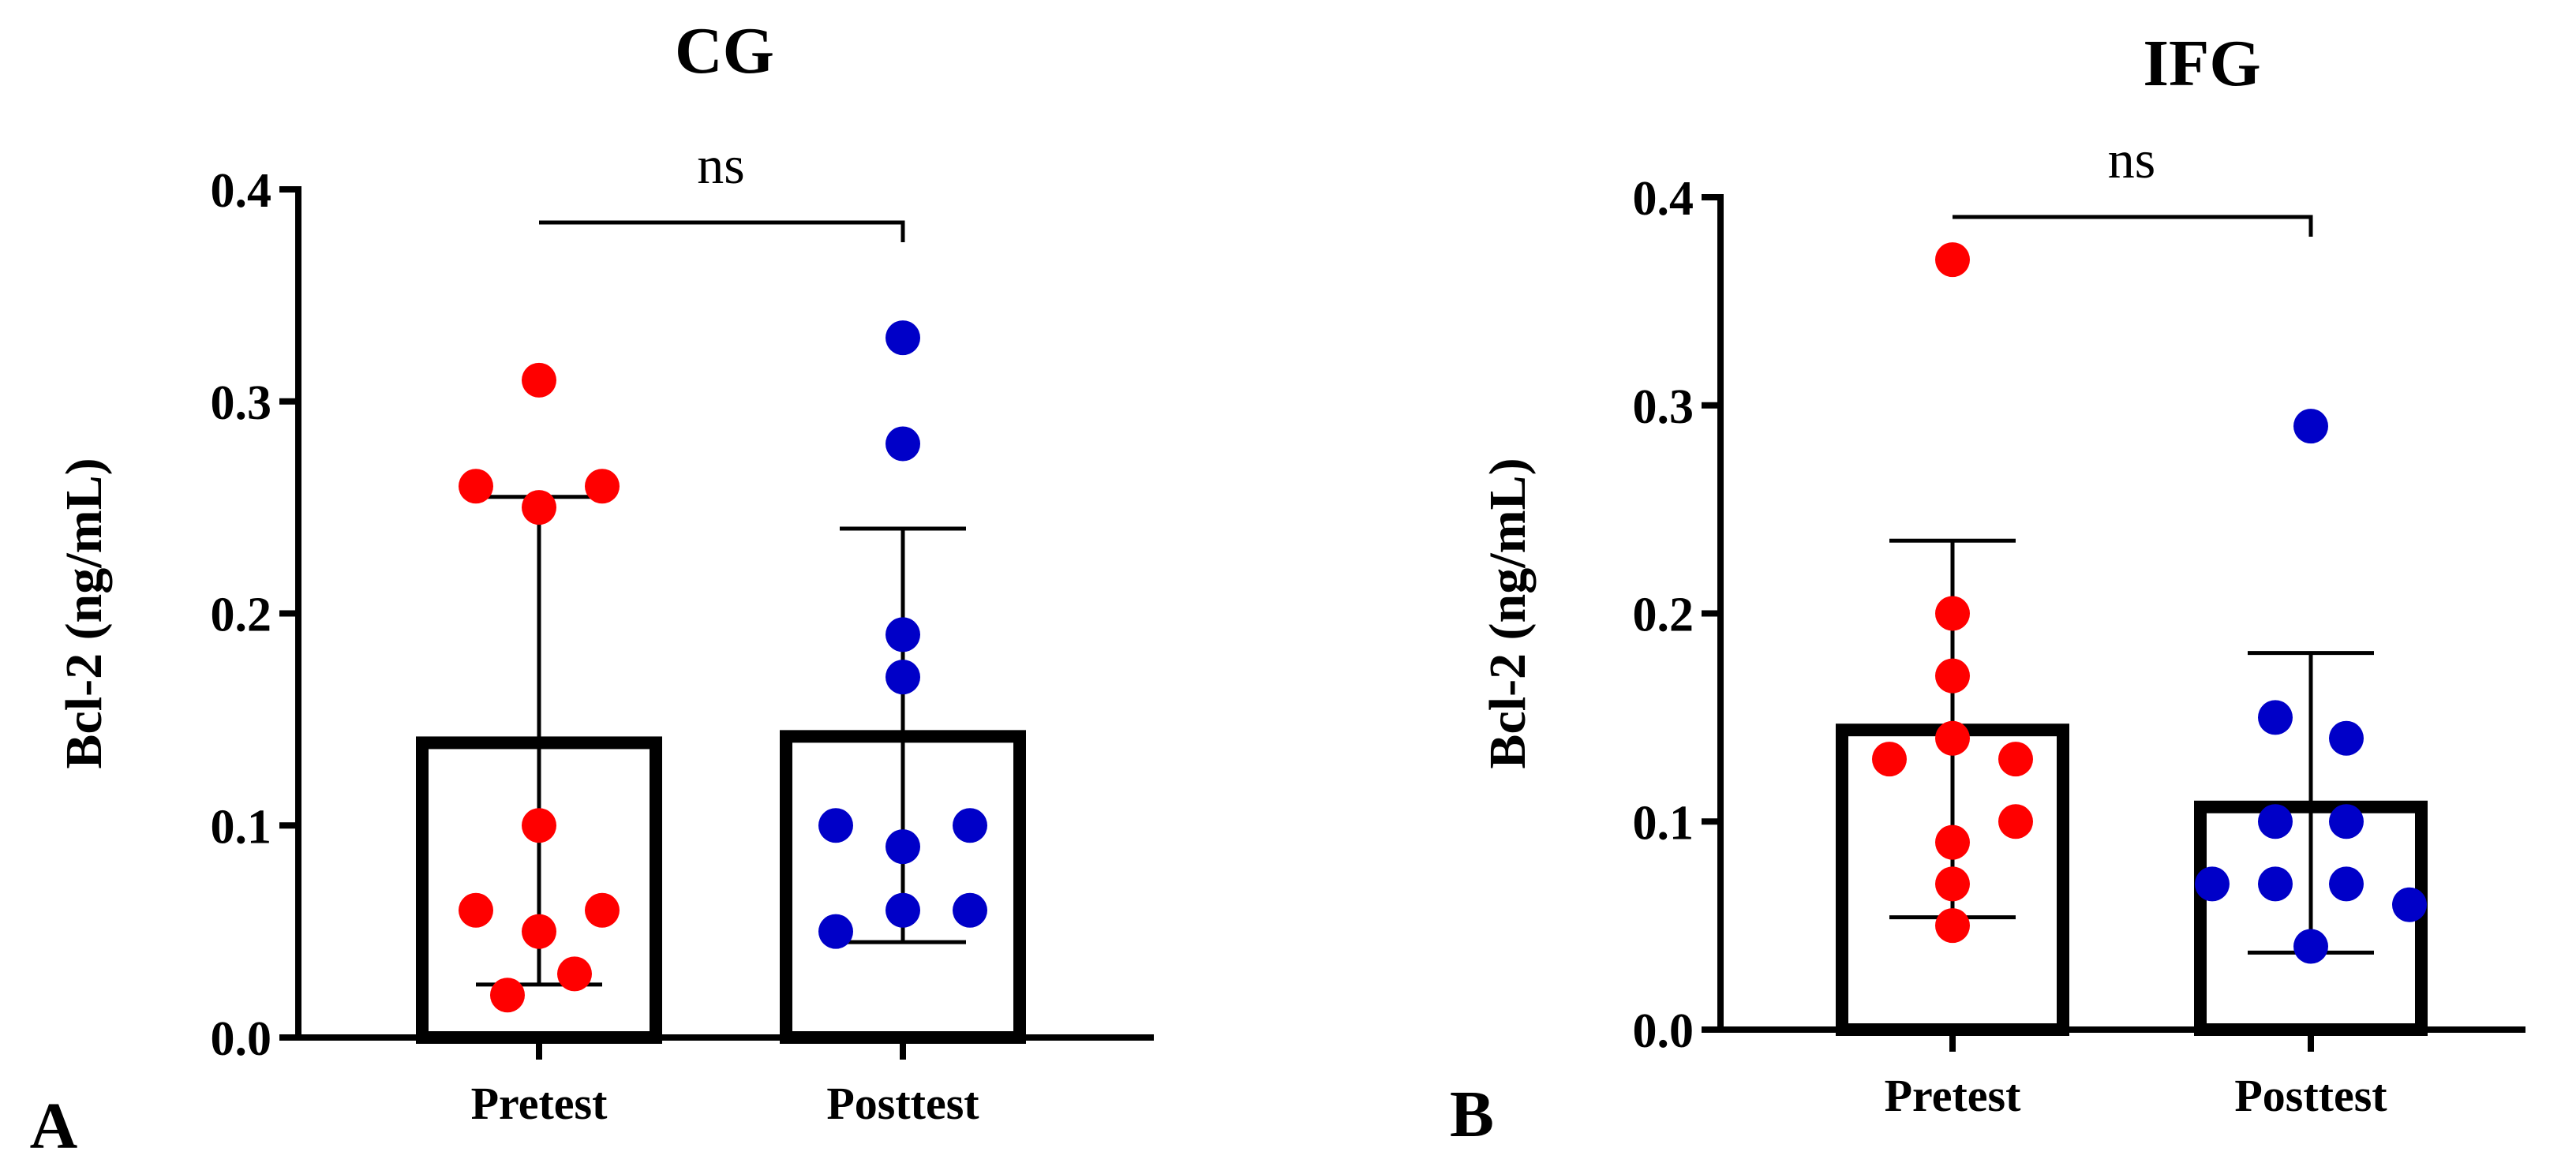  I want to click on panel-a-y-tick-label: 0.0, so click(241, 1039).